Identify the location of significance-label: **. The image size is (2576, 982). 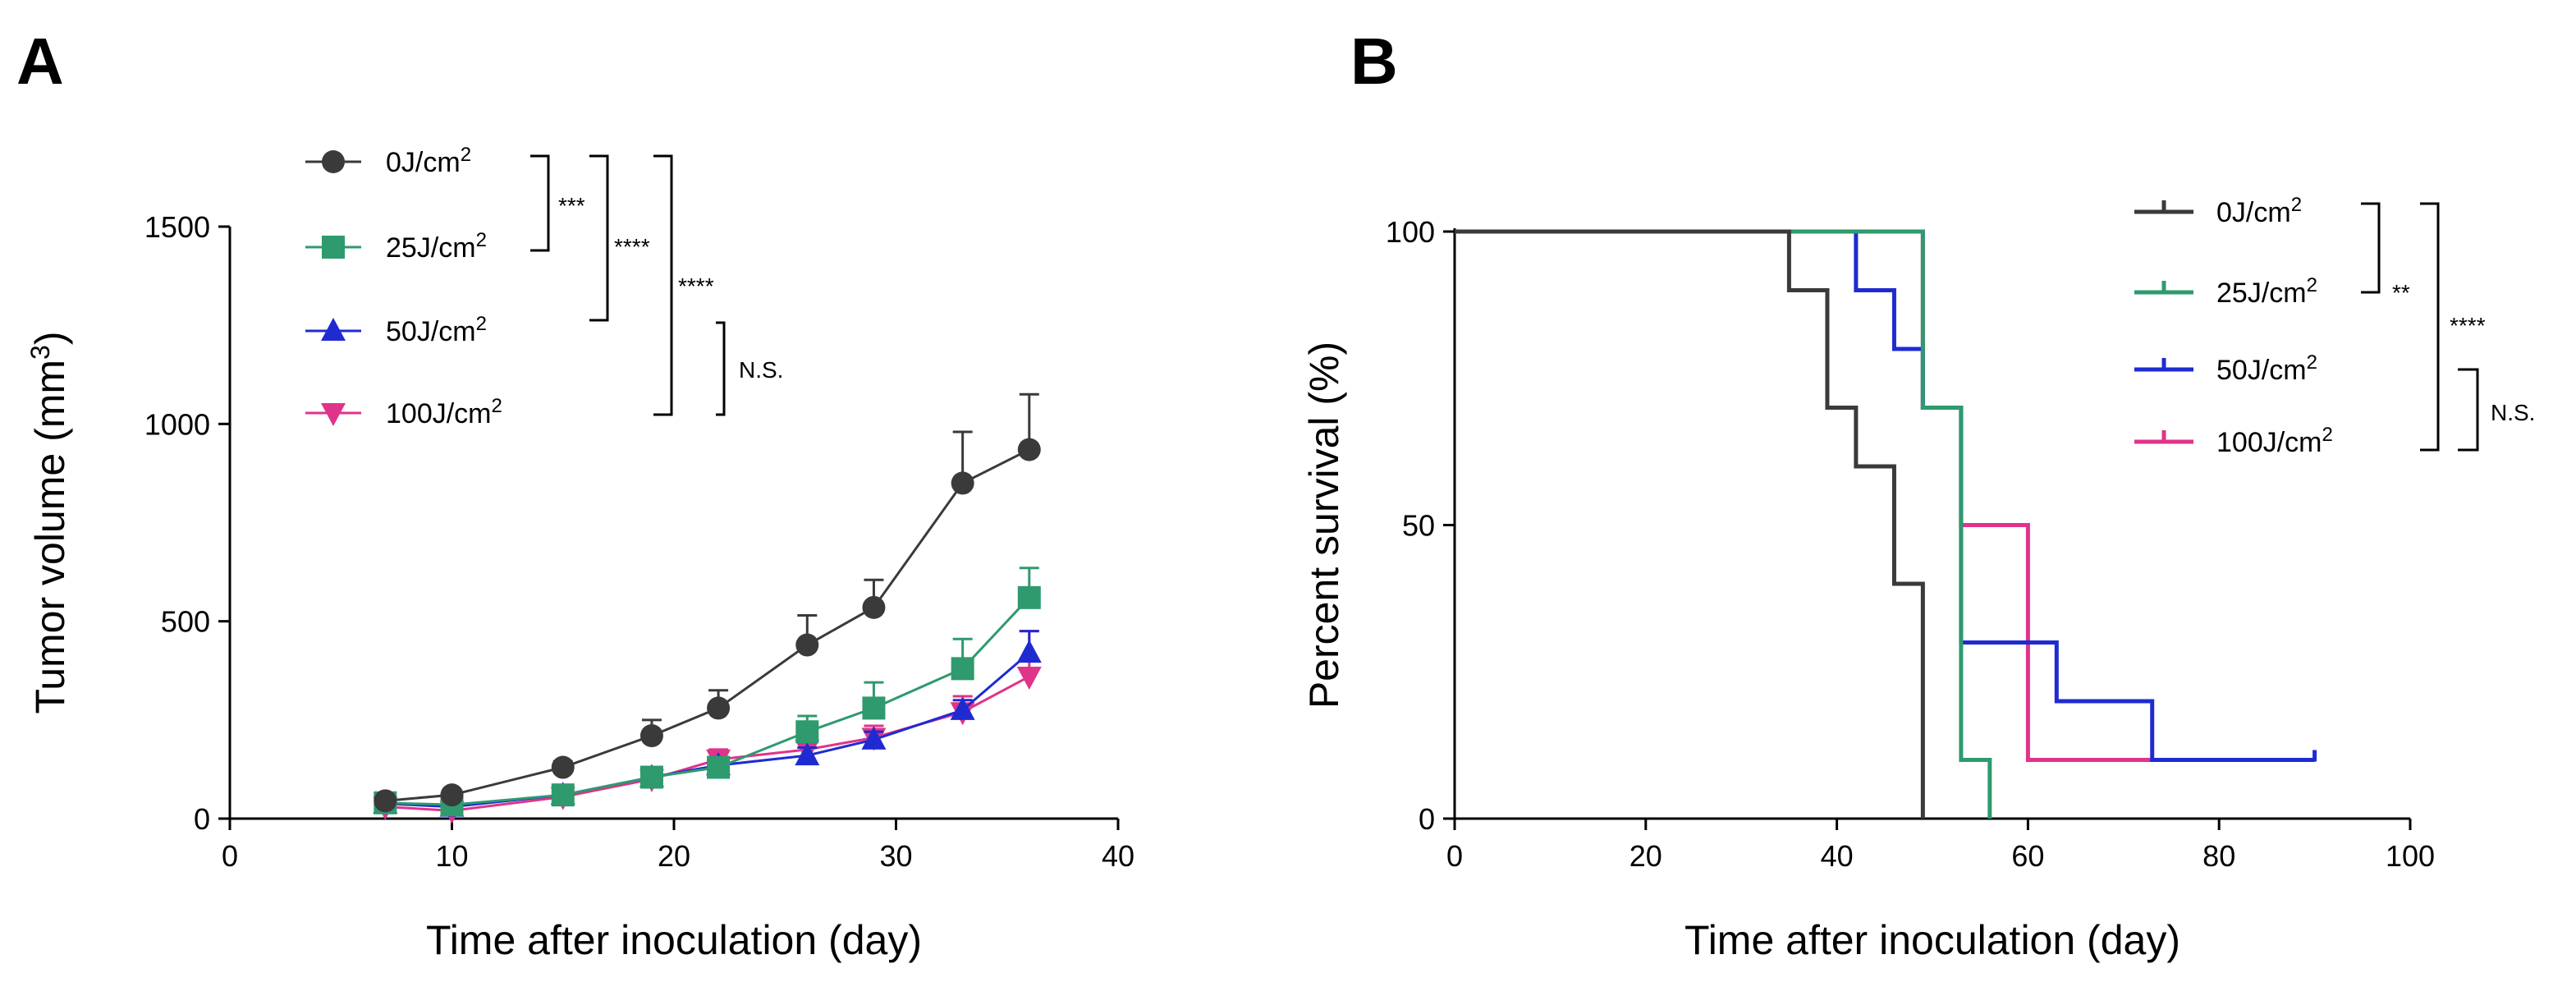
(2401, 292).